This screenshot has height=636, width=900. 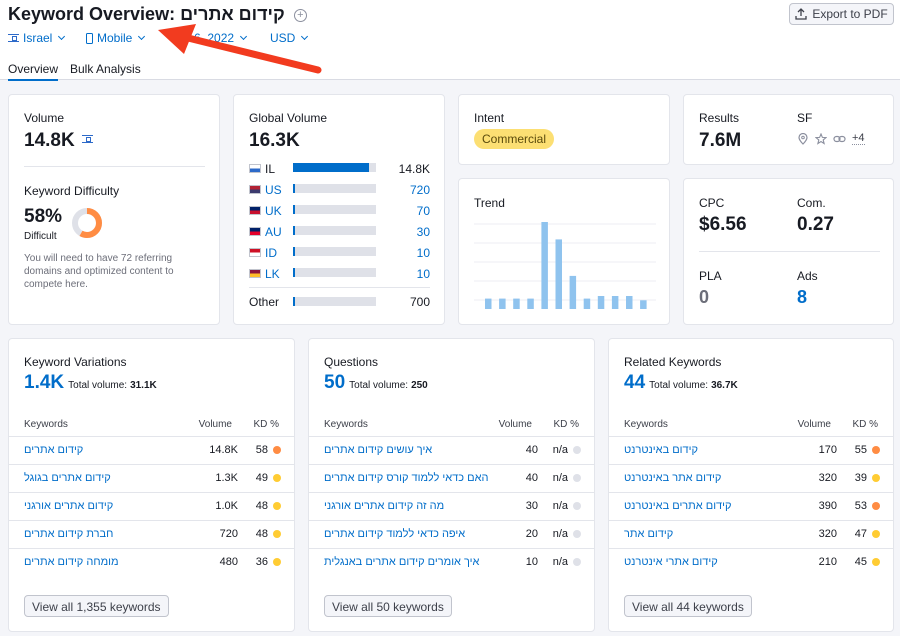 What do you see at coordinates (802, 297) in the screenshot?
I see `ads-value: 8` at bounding box center [802, 297].